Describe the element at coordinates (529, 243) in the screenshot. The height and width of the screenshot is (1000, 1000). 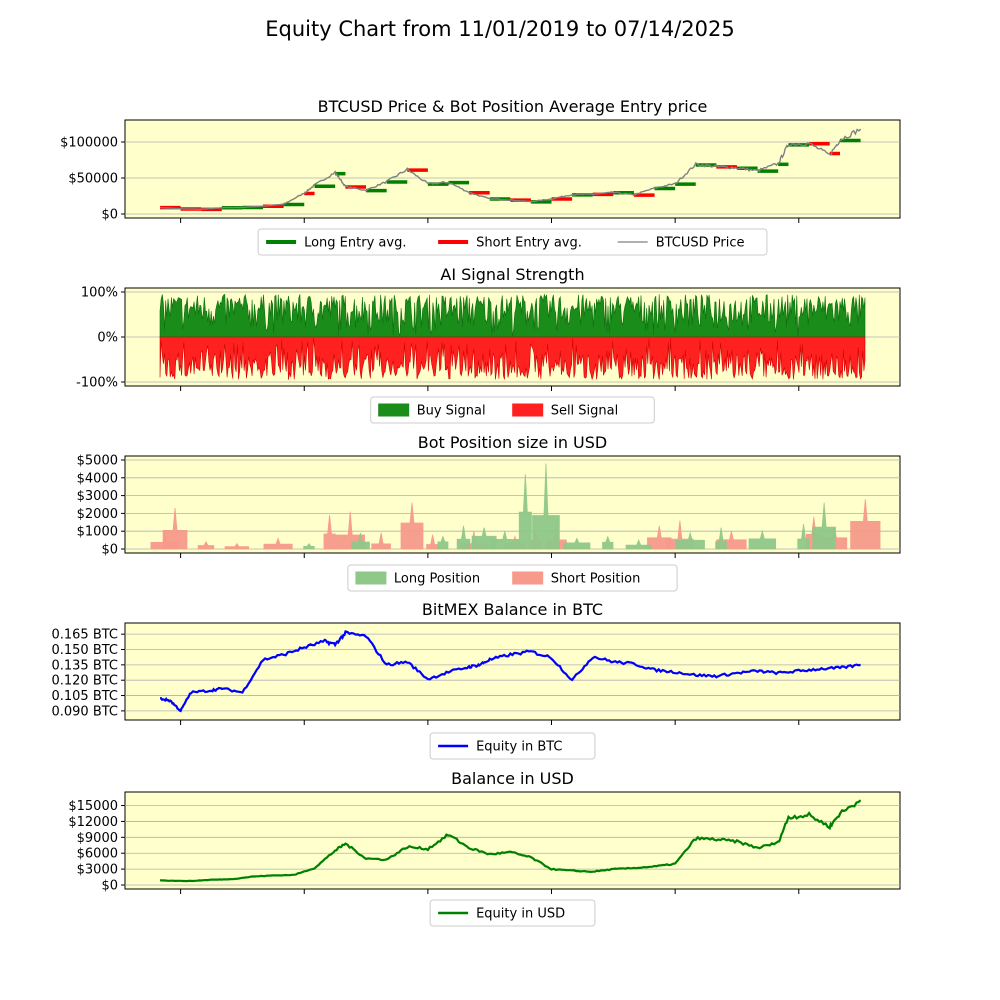
I see `legend-label: Short Entry avg.` at that location.